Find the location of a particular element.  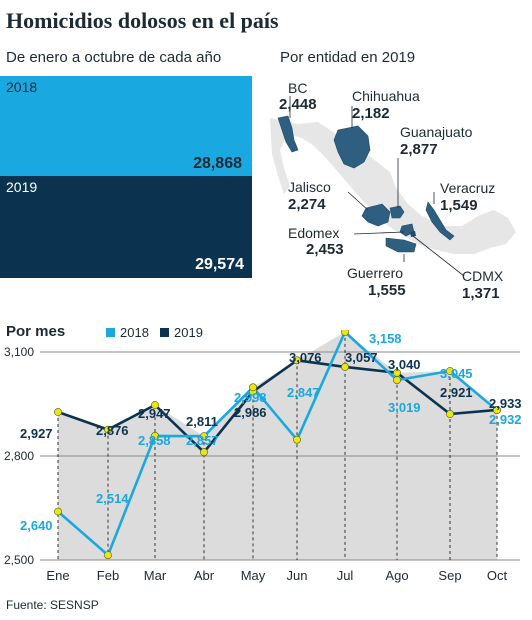

state-value-veracruz: 1,549 is located at coordinates (459, 205).